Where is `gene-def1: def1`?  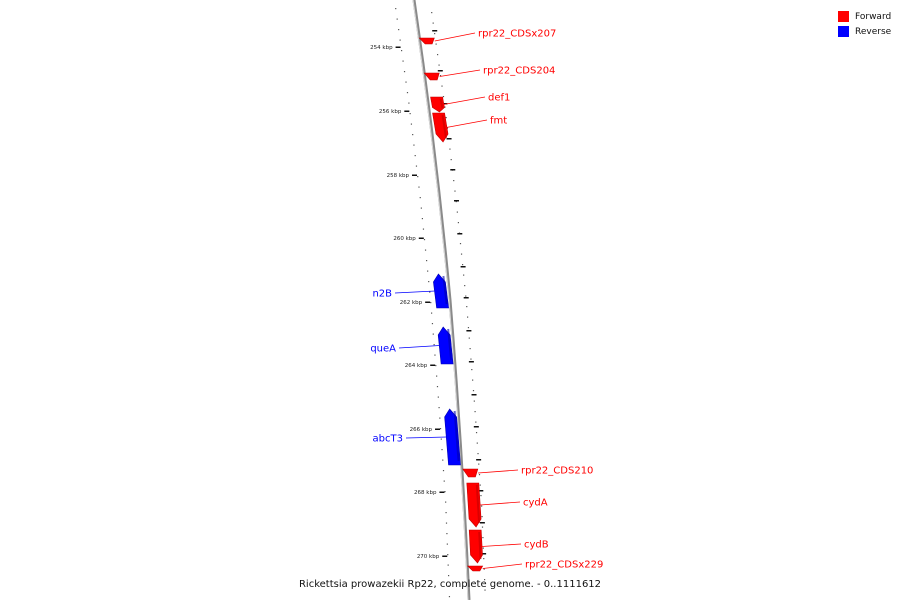 gene-def1: def1 is located at coordinates (470, 103).